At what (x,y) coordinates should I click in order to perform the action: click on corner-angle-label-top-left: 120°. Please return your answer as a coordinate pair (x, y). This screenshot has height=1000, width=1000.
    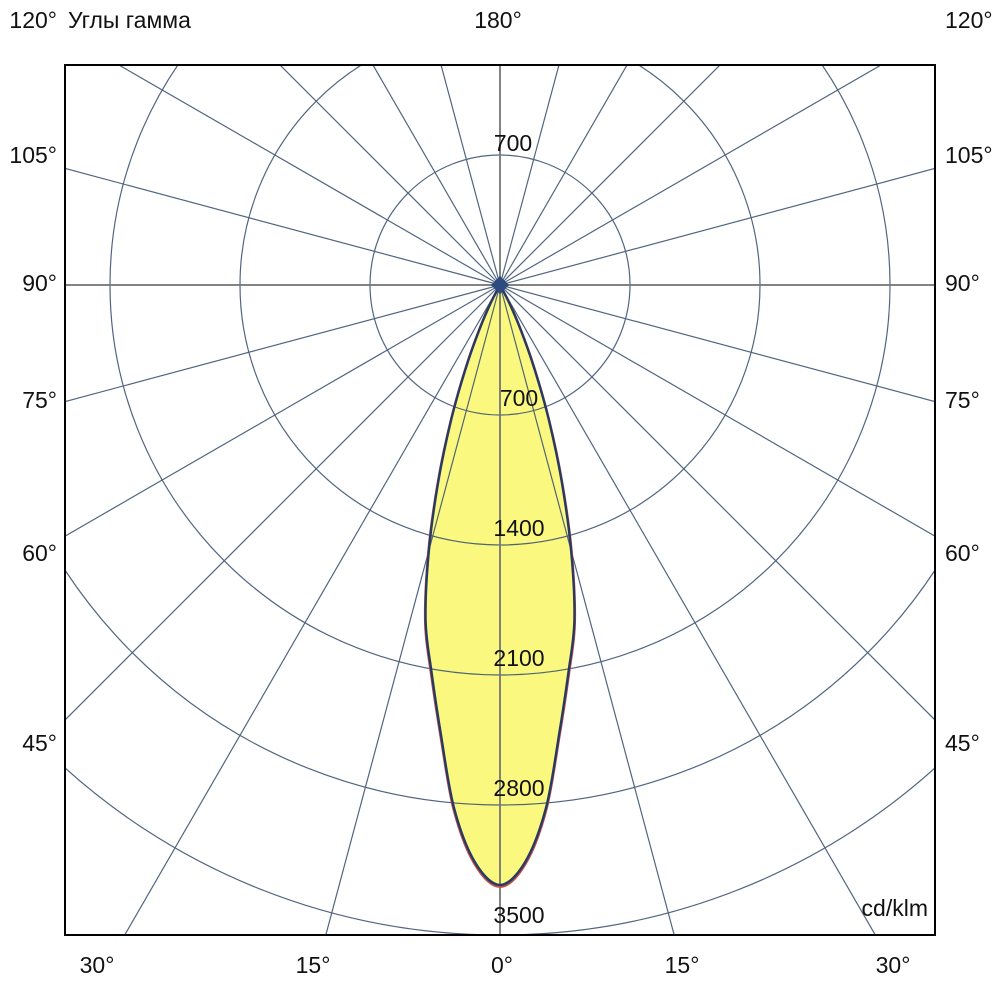
    Looking at the image, I should click on (33, 20).